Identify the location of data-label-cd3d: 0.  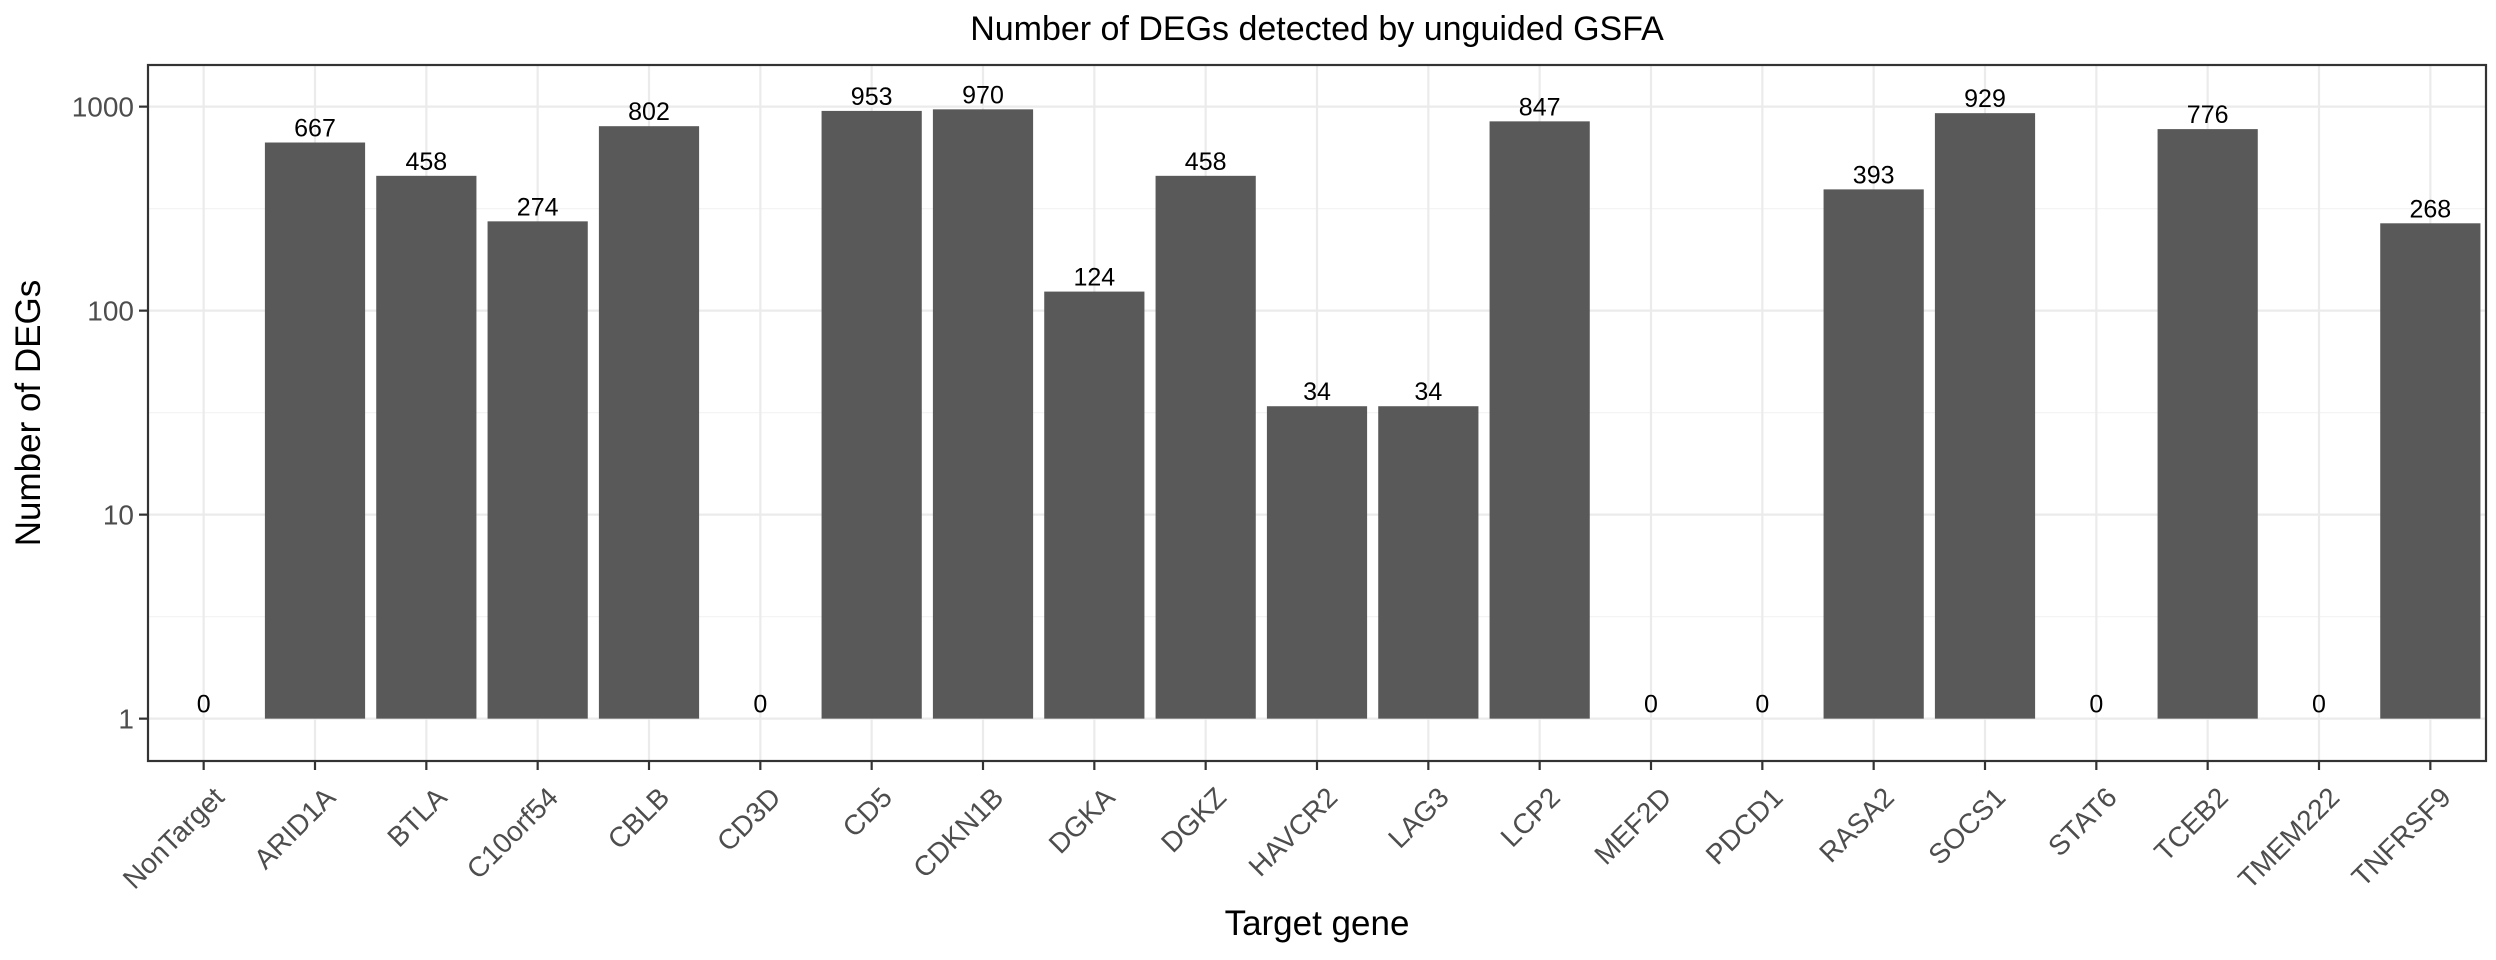
(760, 705).